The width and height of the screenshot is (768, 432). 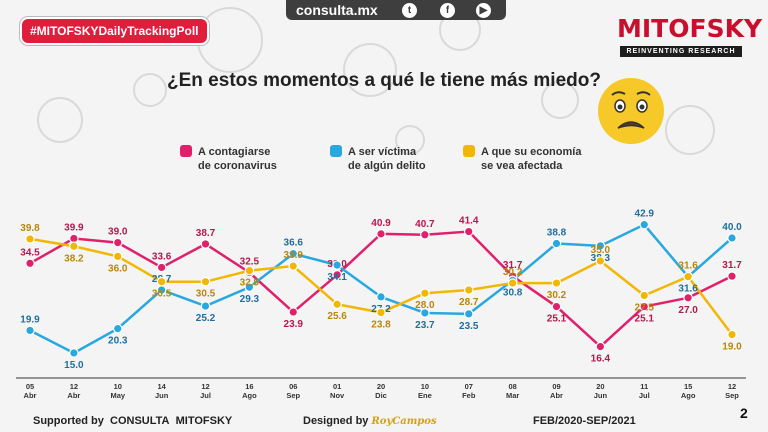 I want to click on twitter-icon: t, so click(x=409, y=10).